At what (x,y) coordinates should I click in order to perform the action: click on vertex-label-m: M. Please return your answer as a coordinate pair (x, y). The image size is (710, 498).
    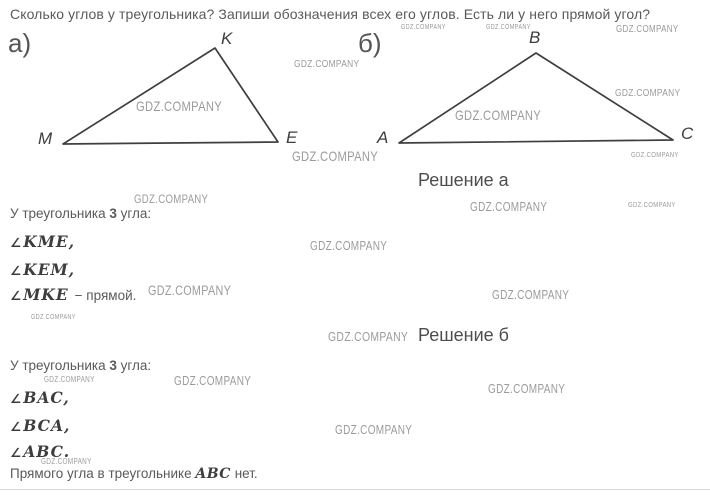
    Looking at the image, I should click on (45, 138).